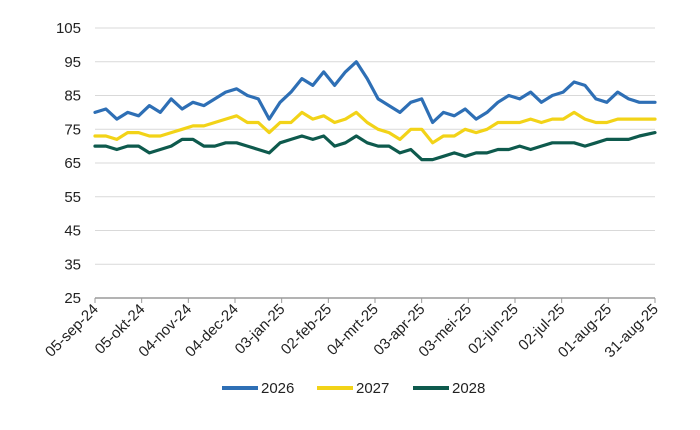 The width and height of the screenshot is (700, 430). What do you see at coordinates (72, 264) in the screenshot?
I see `y-tick-label: 35` at bounding box center [72, 264].